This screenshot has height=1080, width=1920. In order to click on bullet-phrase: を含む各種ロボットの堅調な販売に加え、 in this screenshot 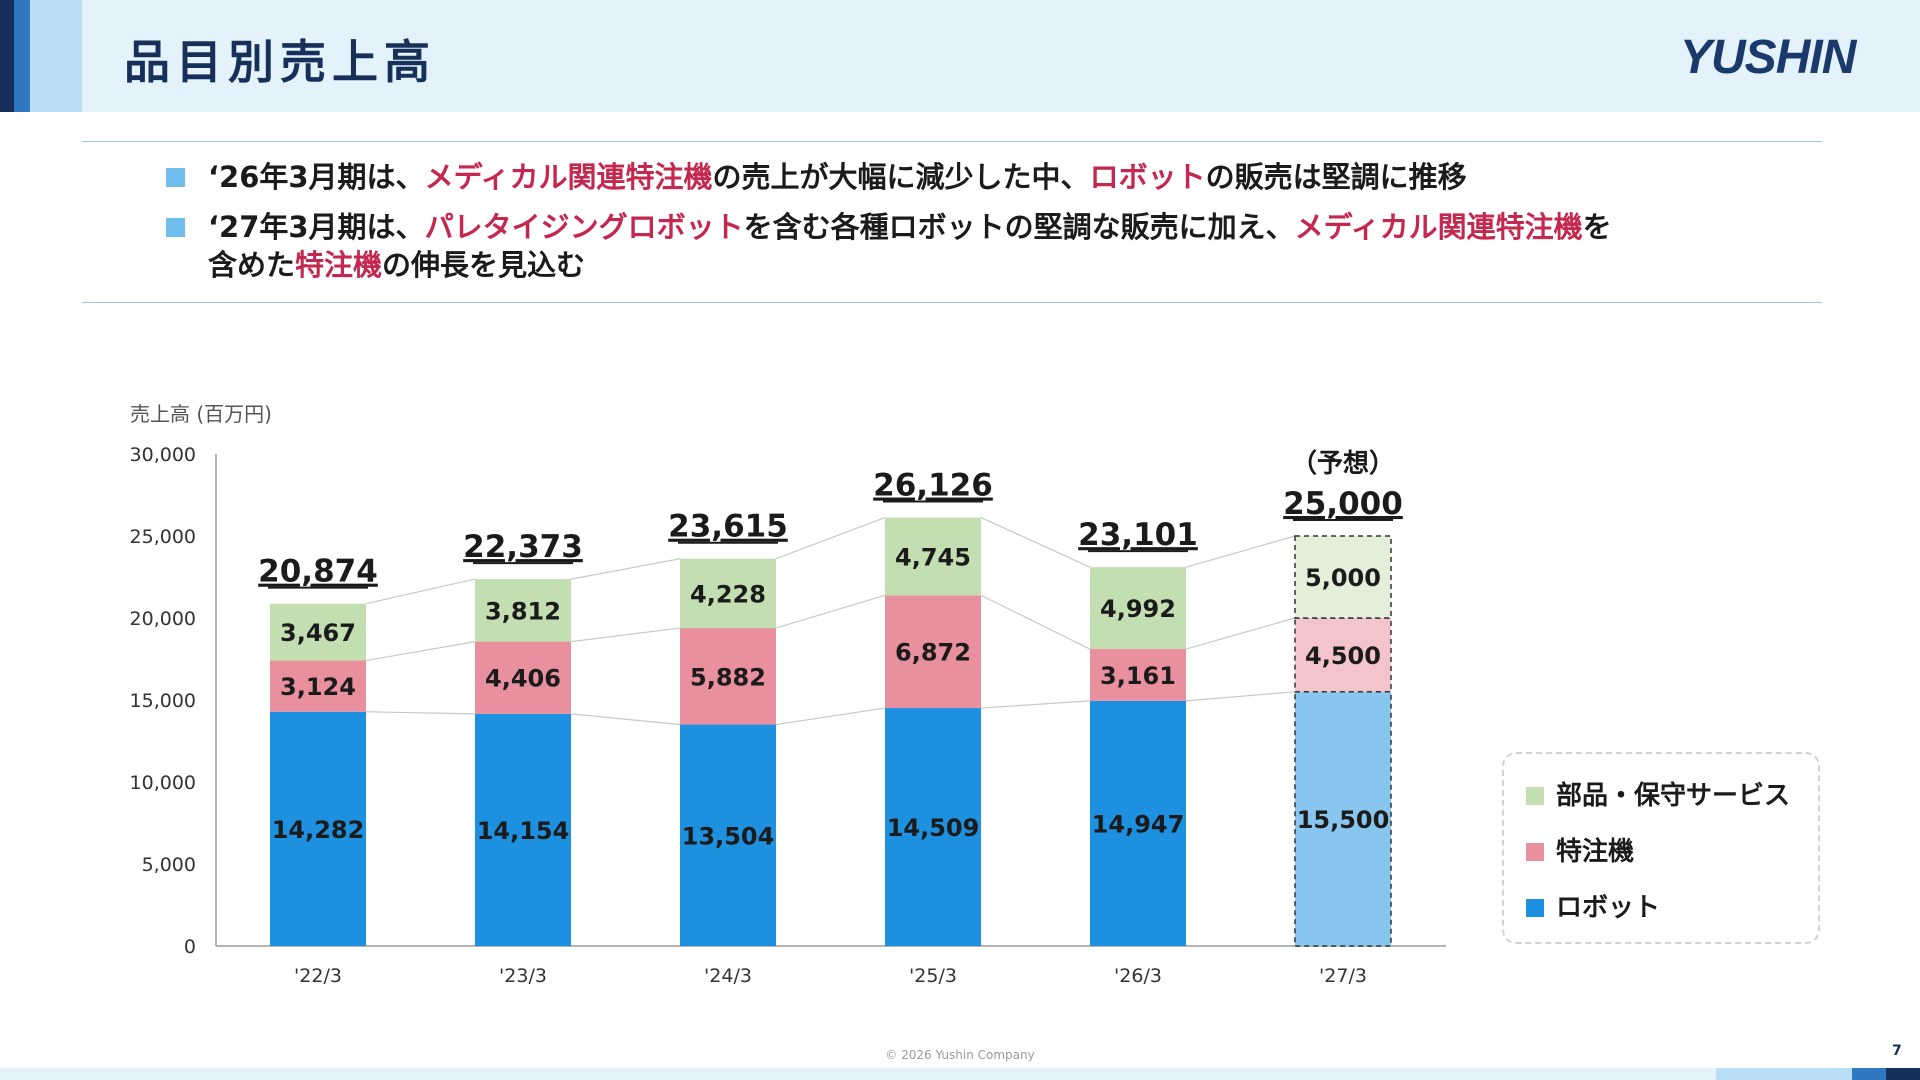, I will do `click(1019, 227)`.